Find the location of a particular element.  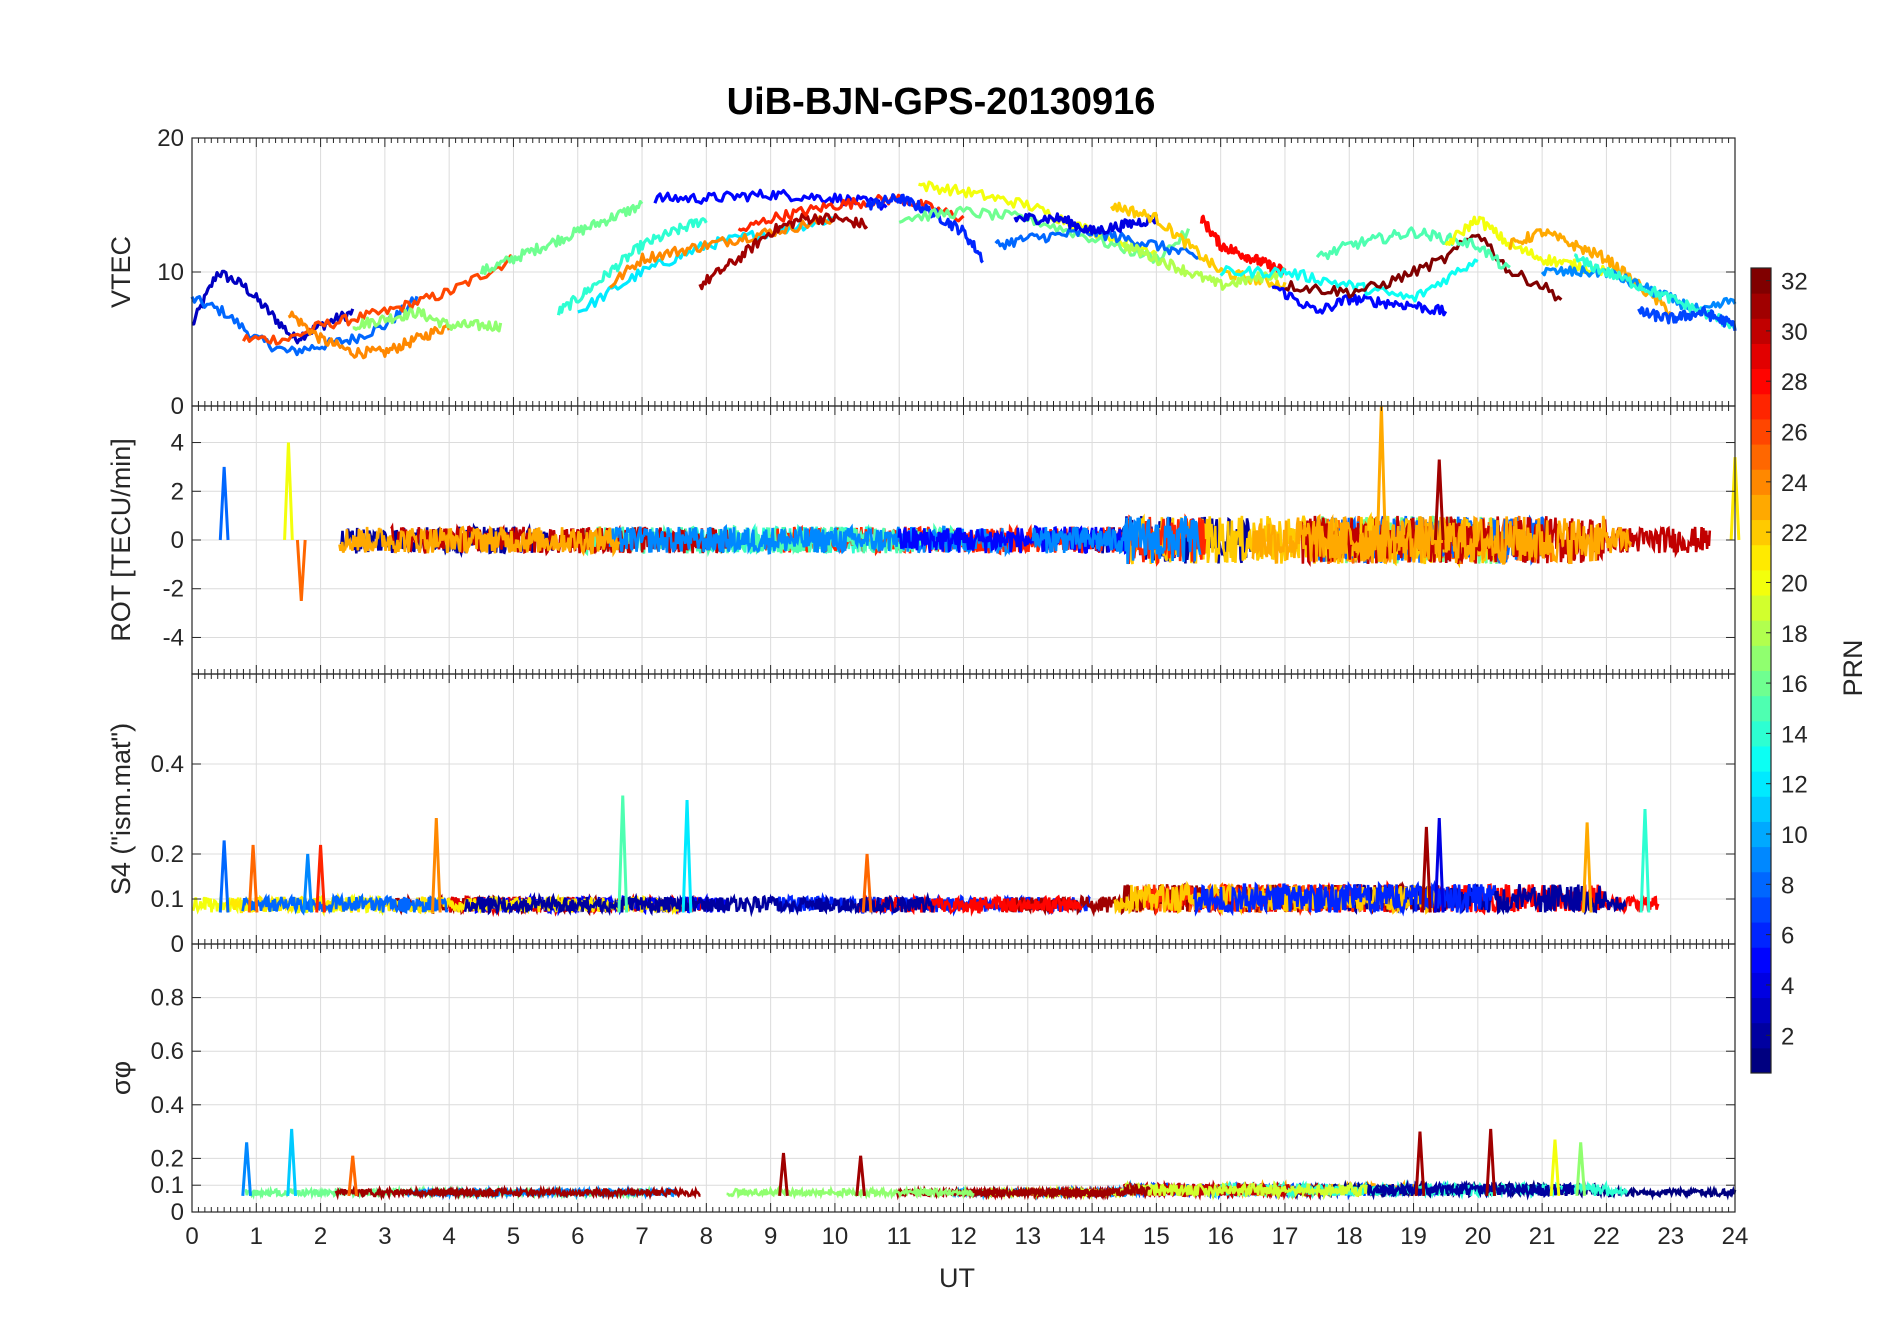

y-axis-label-vtec: VTEC is located at coordinates (121, 272).